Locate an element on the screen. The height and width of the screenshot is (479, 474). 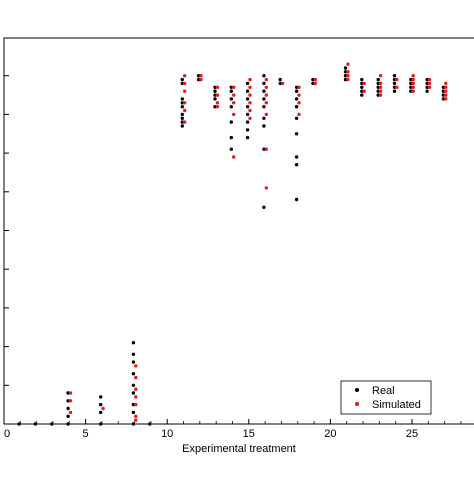
x-tick-label: 15 is located at coordinates (249, 434).